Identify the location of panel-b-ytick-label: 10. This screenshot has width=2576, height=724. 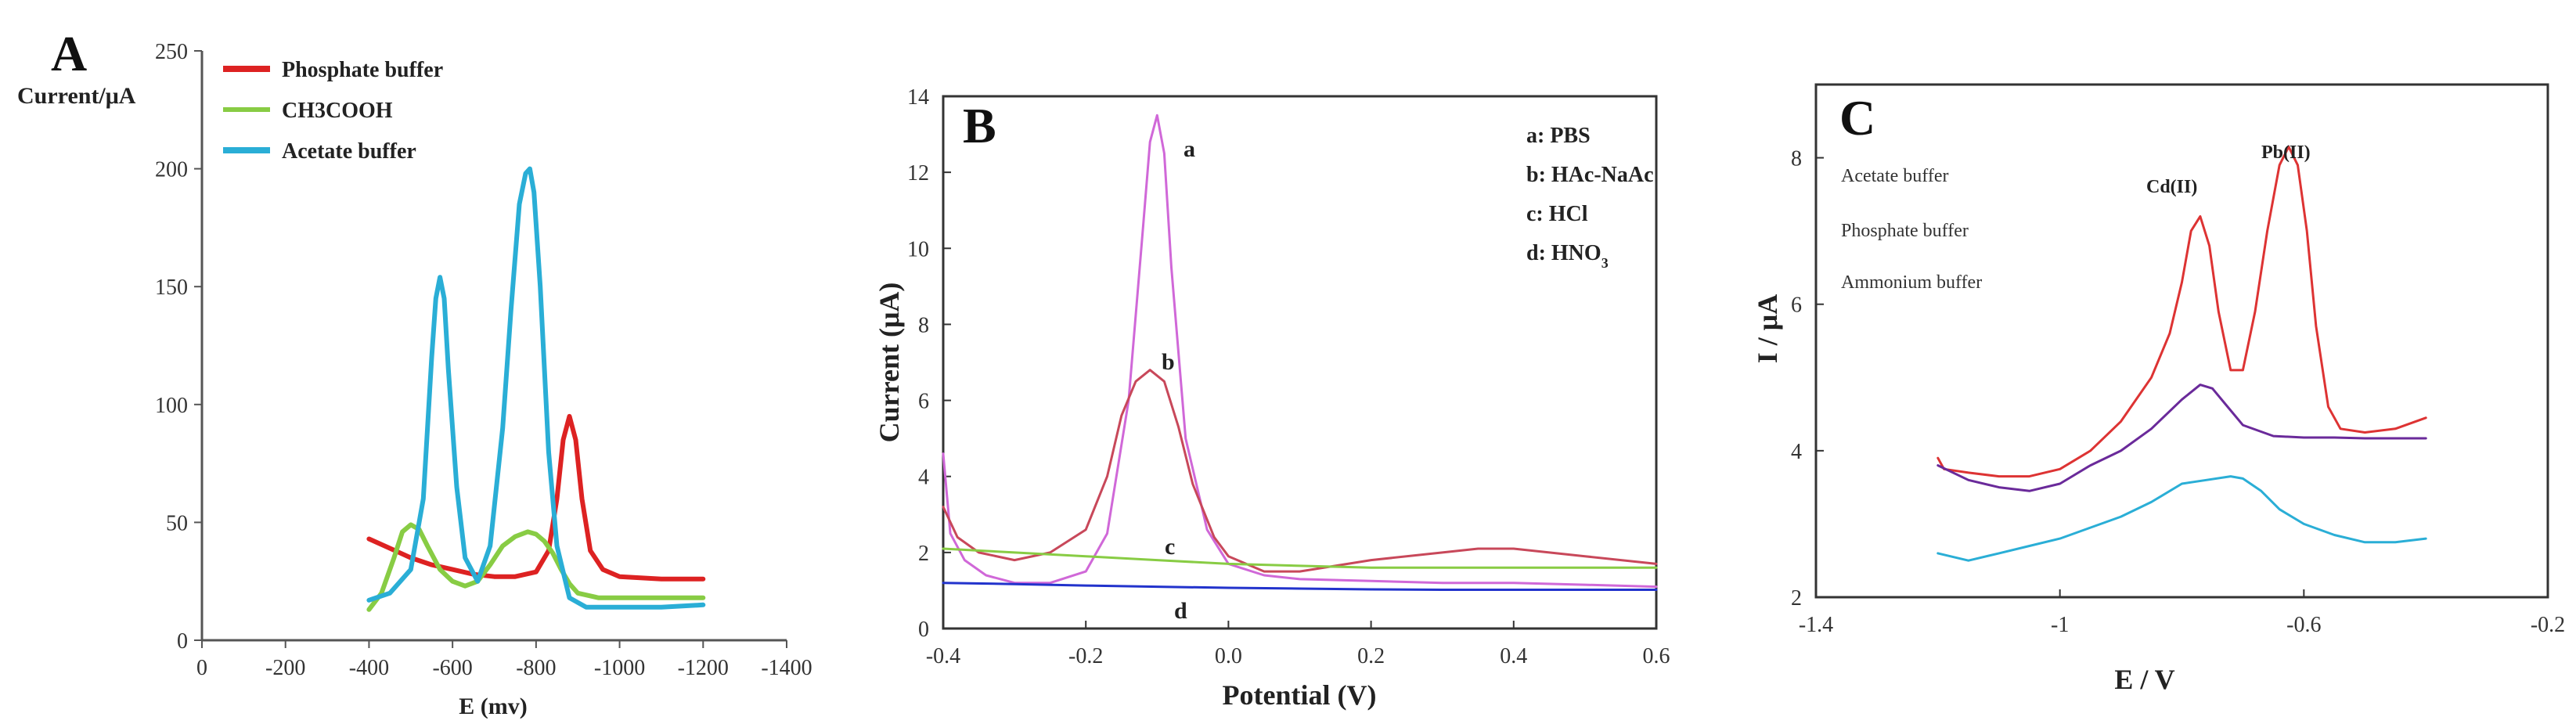
(918, 249).